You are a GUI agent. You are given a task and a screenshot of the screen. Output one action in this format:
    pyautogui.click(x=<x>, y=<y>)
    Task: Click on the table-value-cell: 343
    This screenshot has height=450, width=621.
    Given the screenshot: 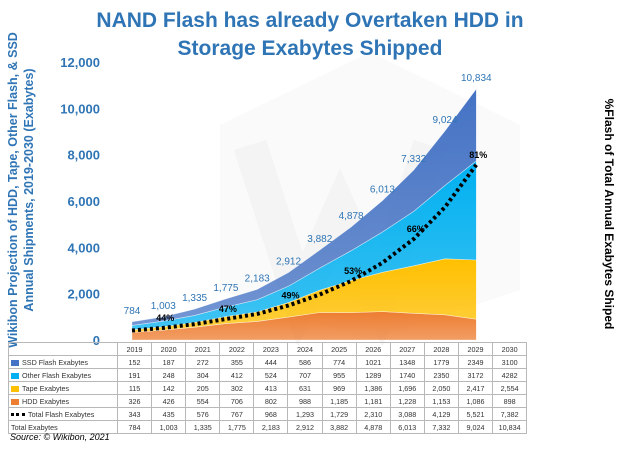 What is the action you would take?
    pyautogui.click(x=134, y=414)
    